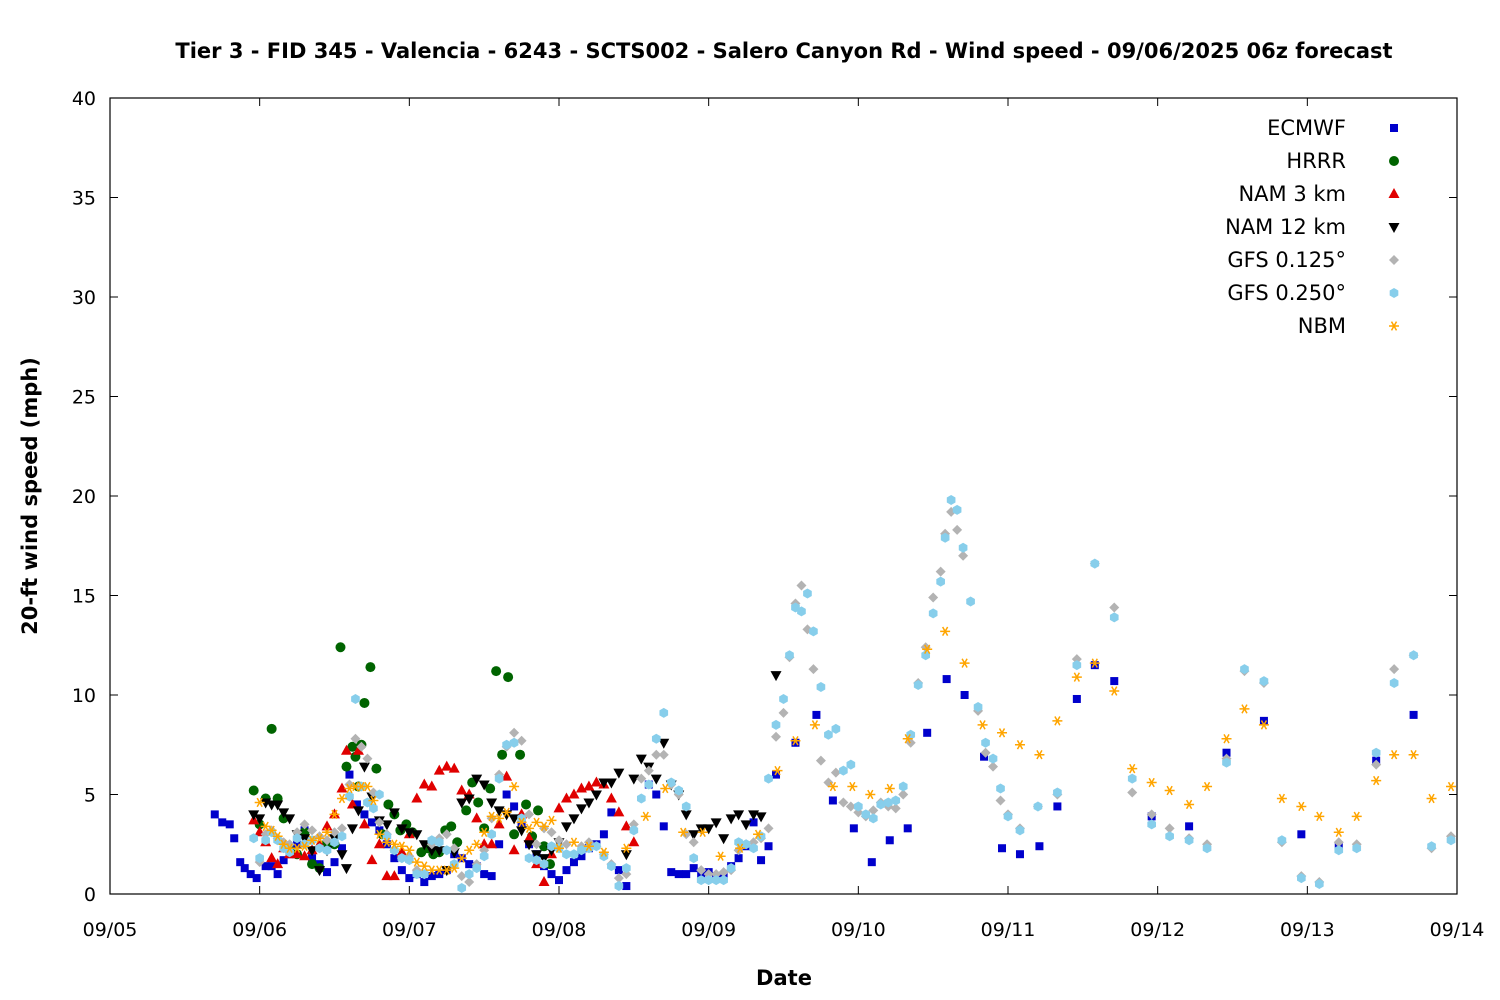 Image resolution: width=1500 pixels, height=1000 pixels. Describe the element at coordinates (84, 696) in the screenshot. I see `y-tick-label: 10` at that location.